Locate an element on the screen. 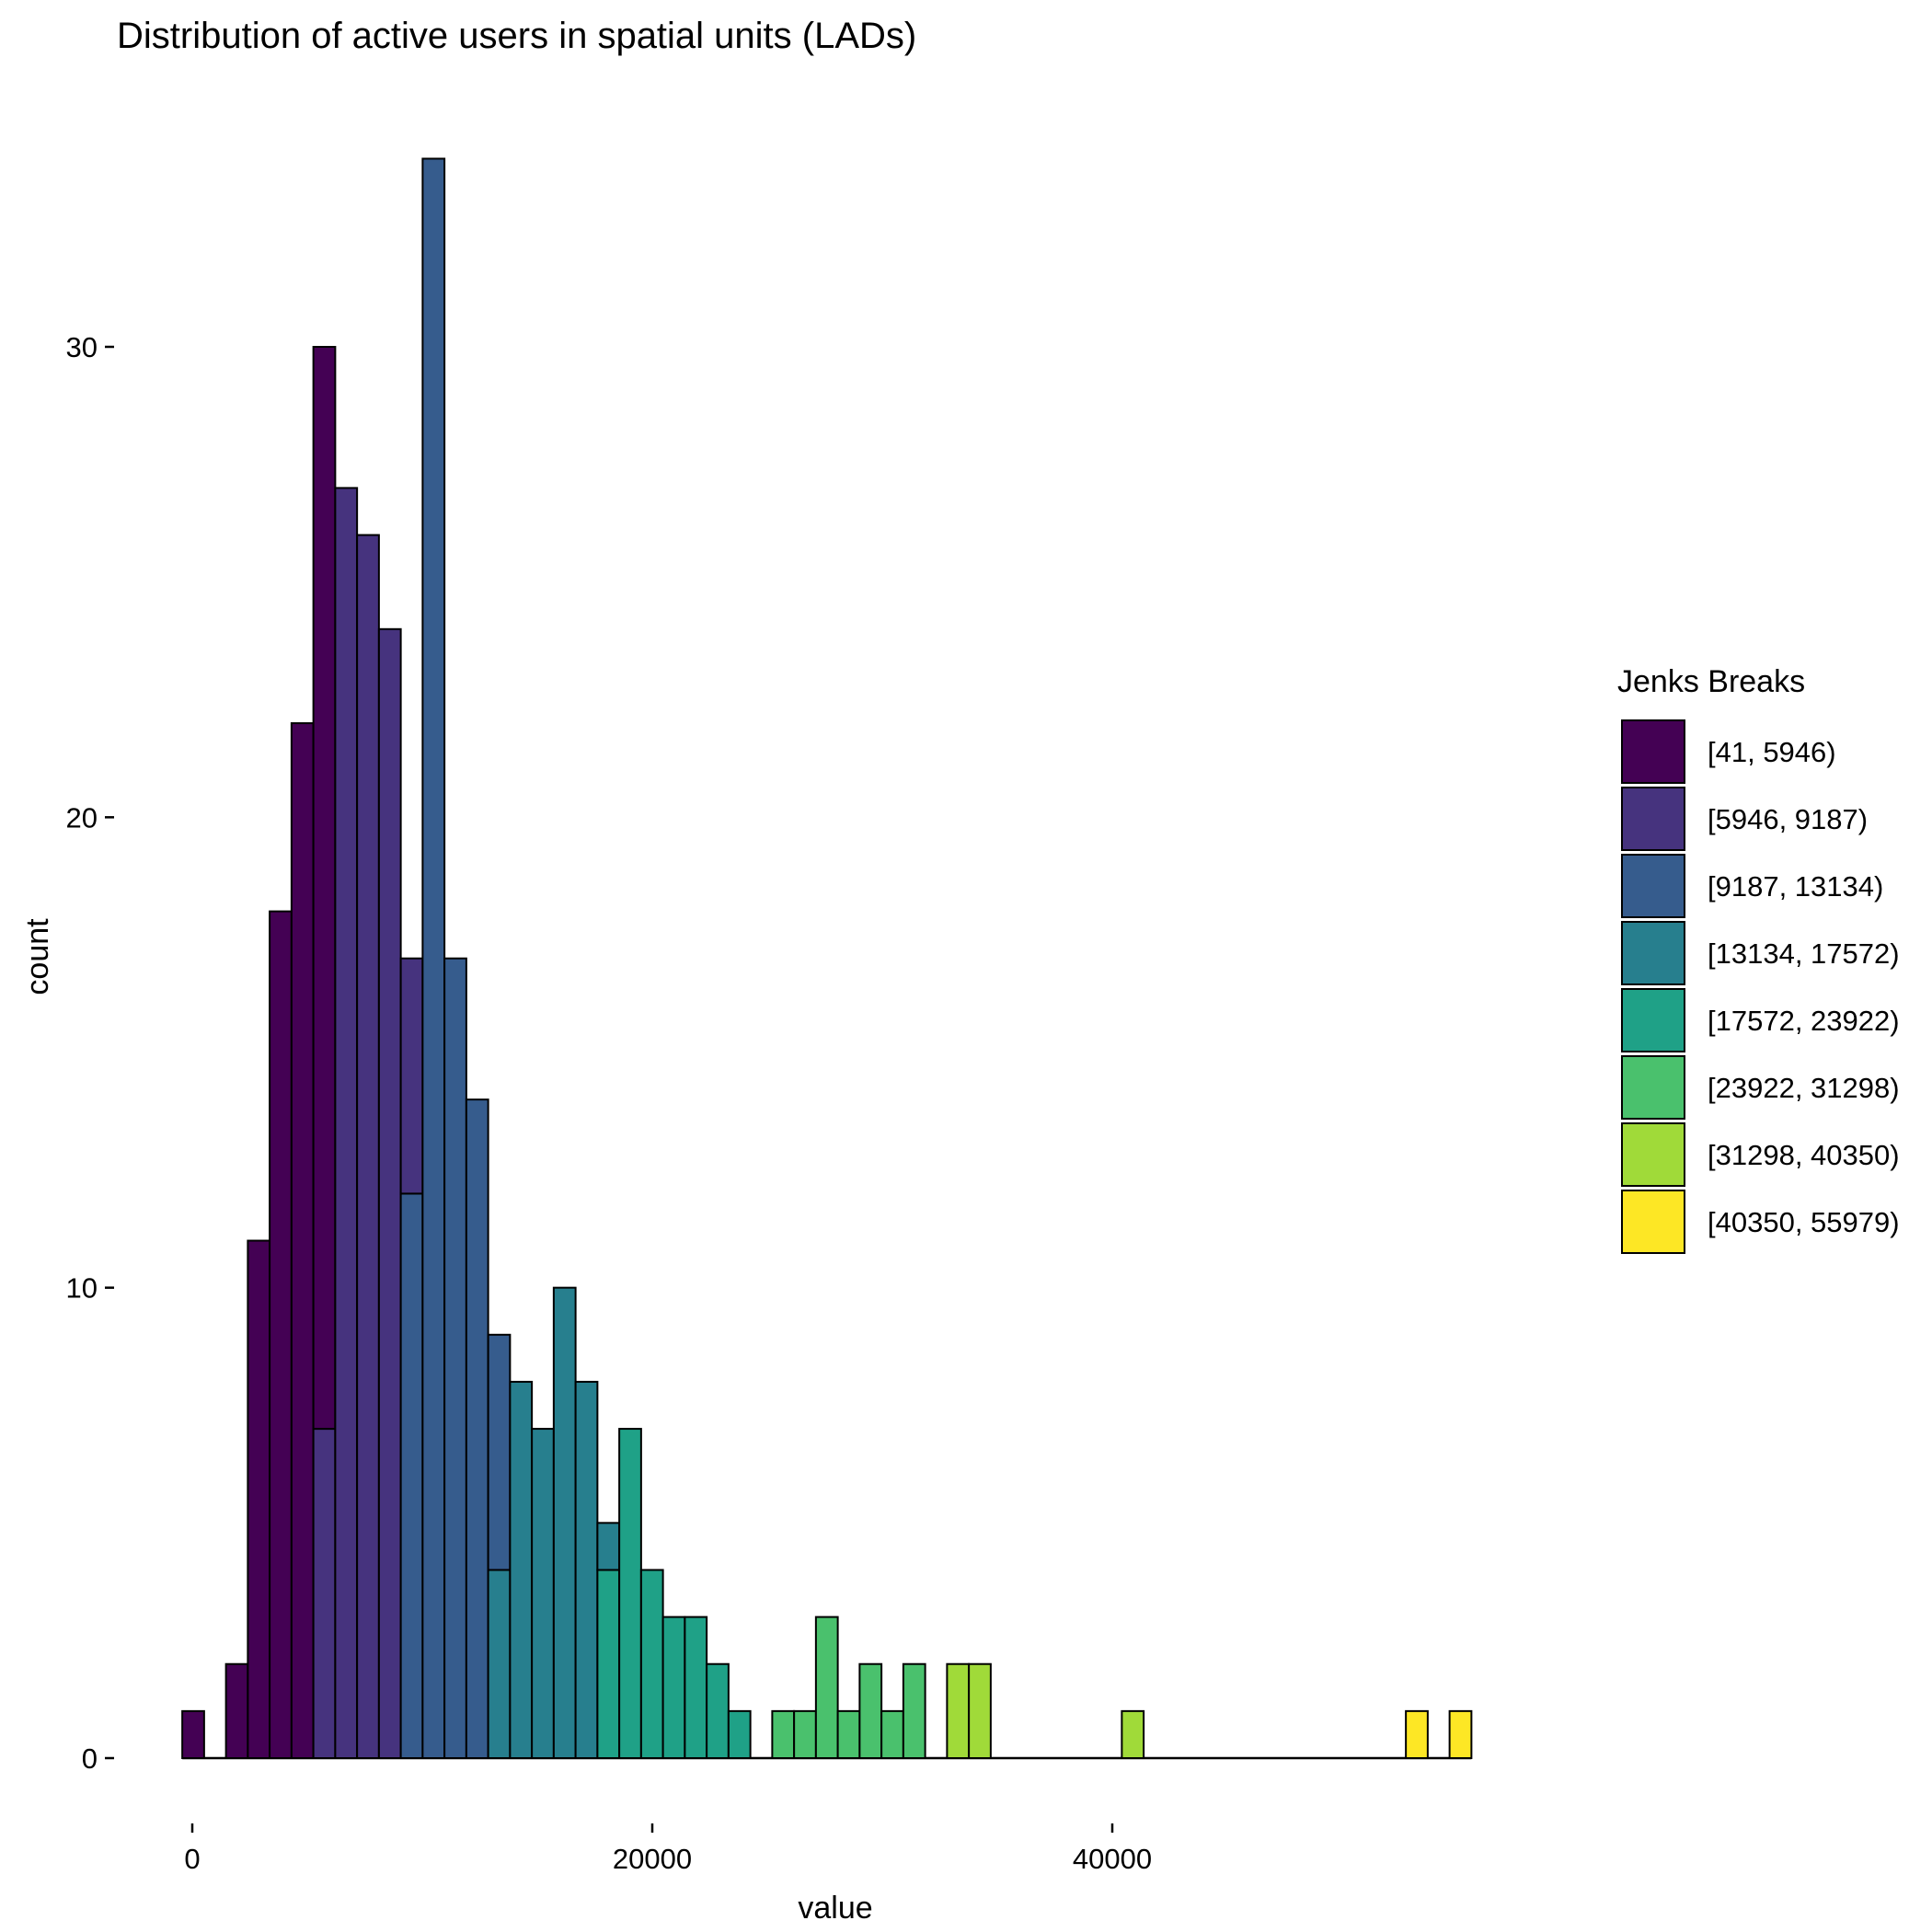  legend-label: [13134, 17572) is located at coordinates (1804, 953).